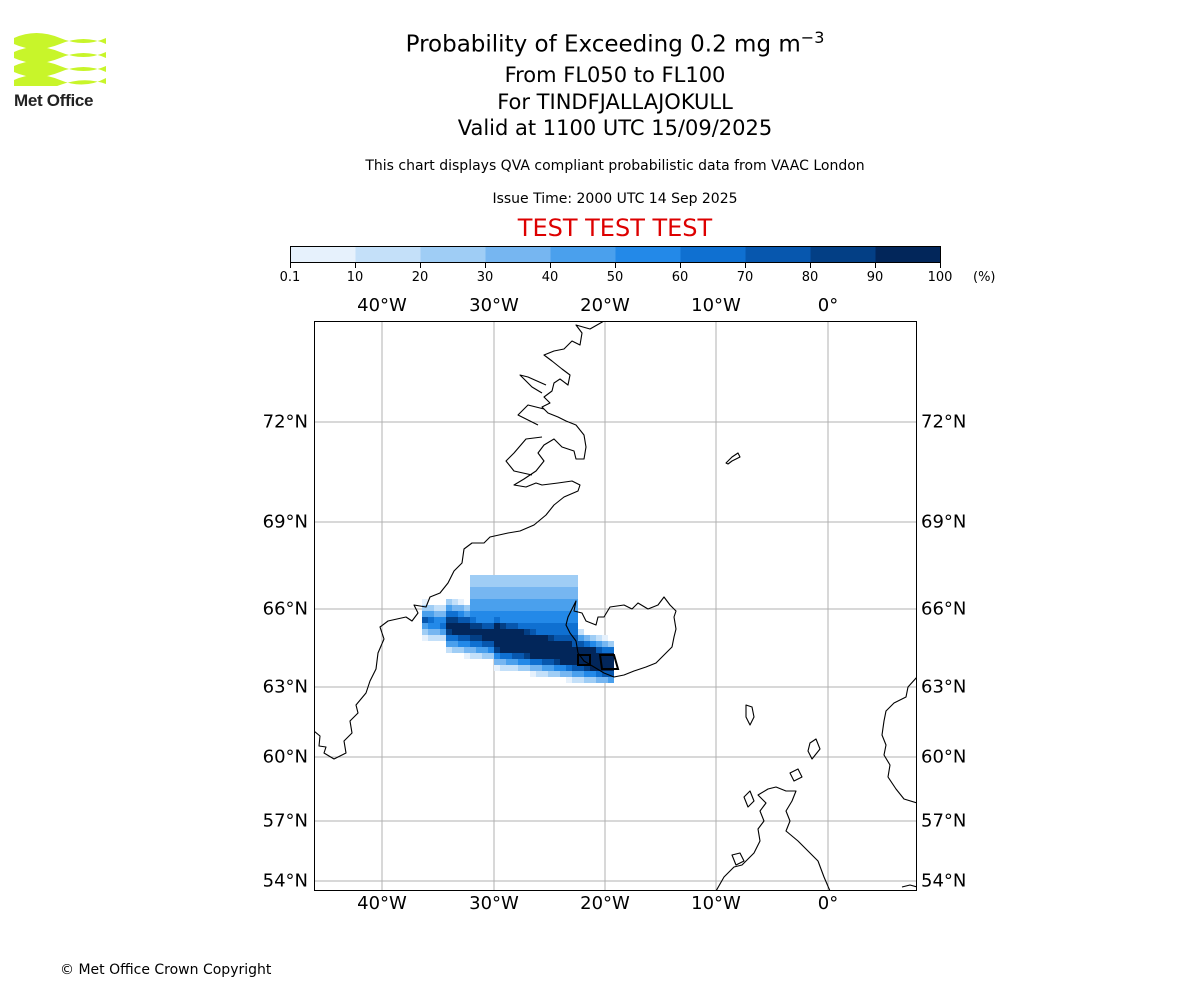 This screenshot has height=1000, width=1200. Describe the element at coordinates (605, 305) in the screenshot. I see `longitude-label-top: 20°W` at that location.